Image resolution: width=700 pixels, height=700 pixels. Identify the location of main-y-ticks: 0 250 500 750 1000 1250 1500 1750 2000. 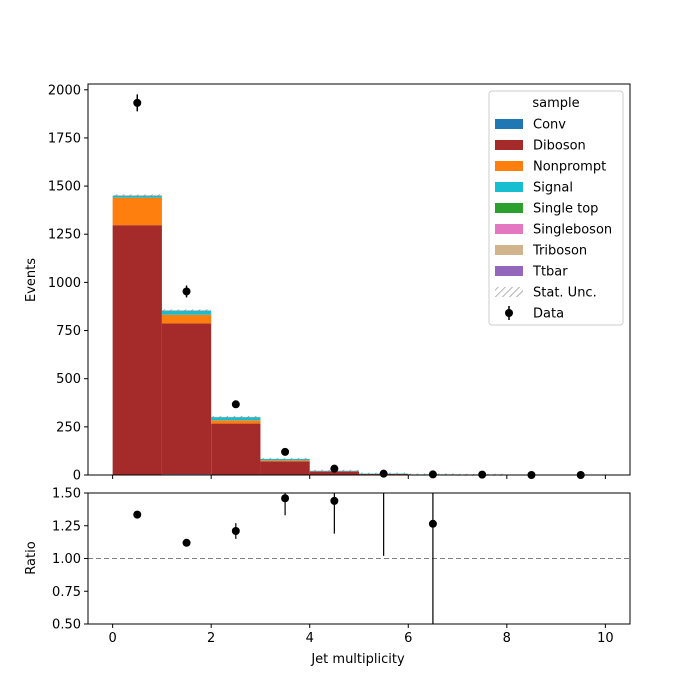
(68, 283).